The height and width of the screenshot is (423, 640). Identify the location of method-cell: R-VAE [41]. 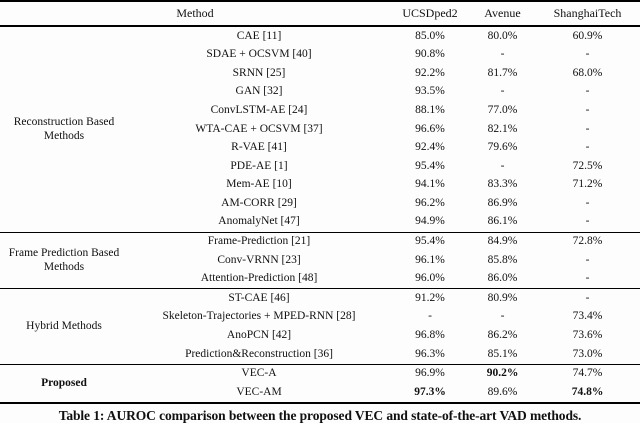
(259, 147).